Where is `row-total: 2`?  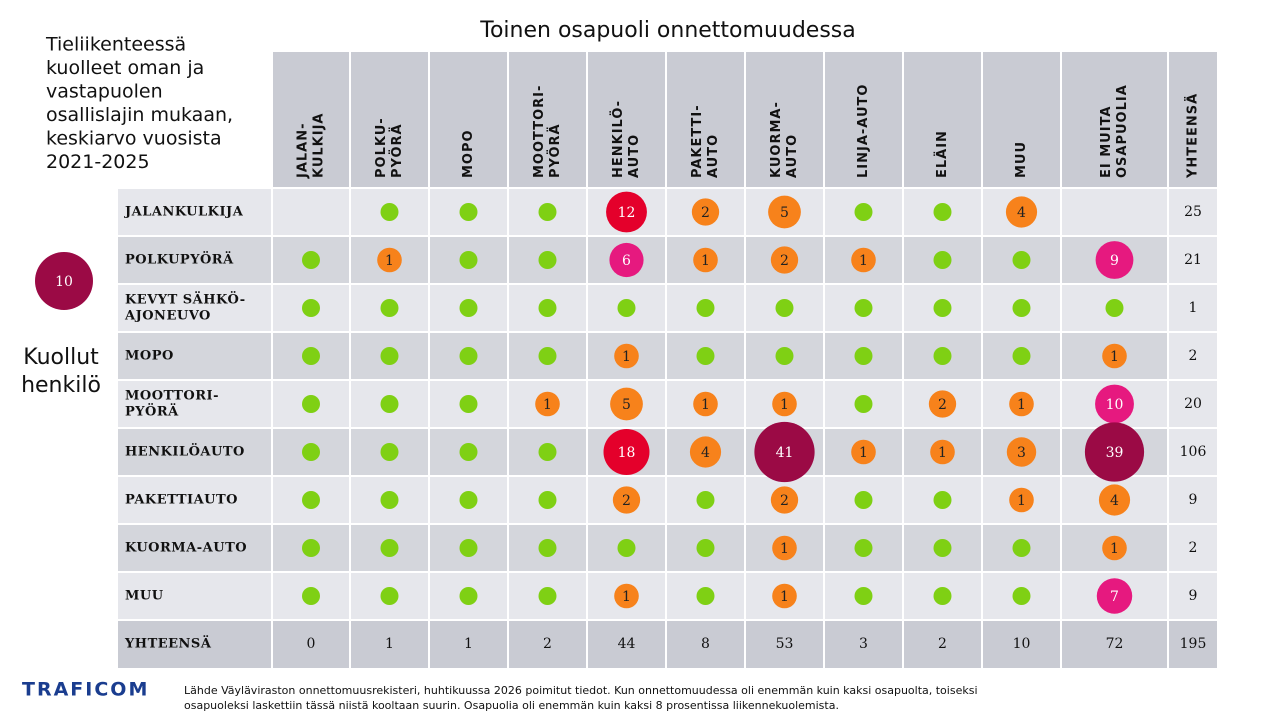 row-total: 2 is located at coordinates (1193, 548).